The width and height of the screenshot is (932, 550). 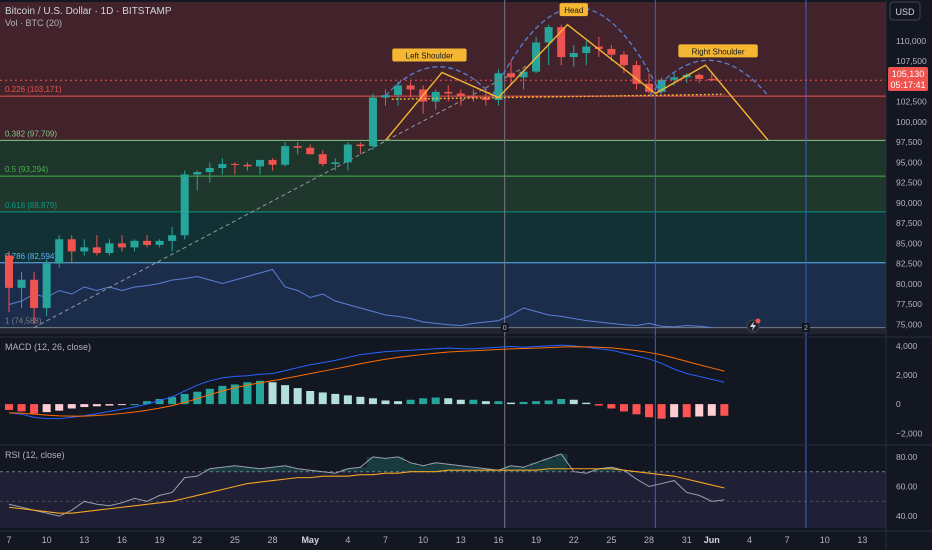 What do you see at coordinates (907, 487) in the screenshot?
I see `rsi-axis-tick: 60.00` at bounding box center [907, 487].